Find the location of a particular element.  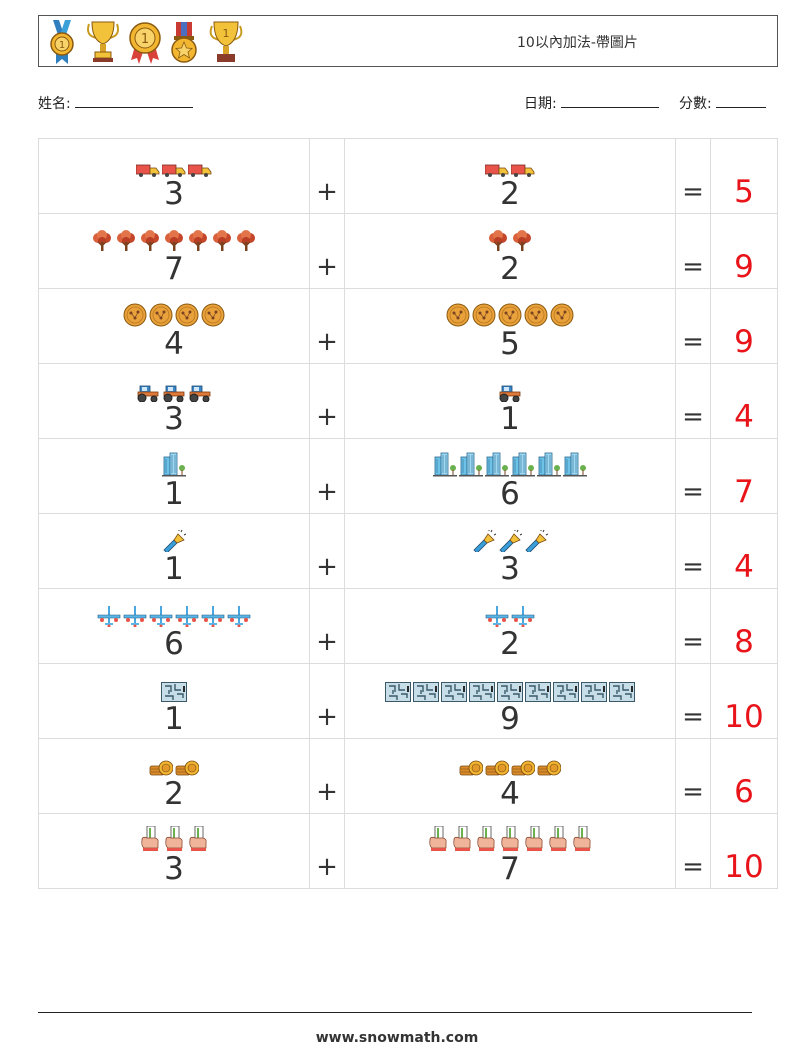

addend-b: 4 is located at coordinates (510, 794).